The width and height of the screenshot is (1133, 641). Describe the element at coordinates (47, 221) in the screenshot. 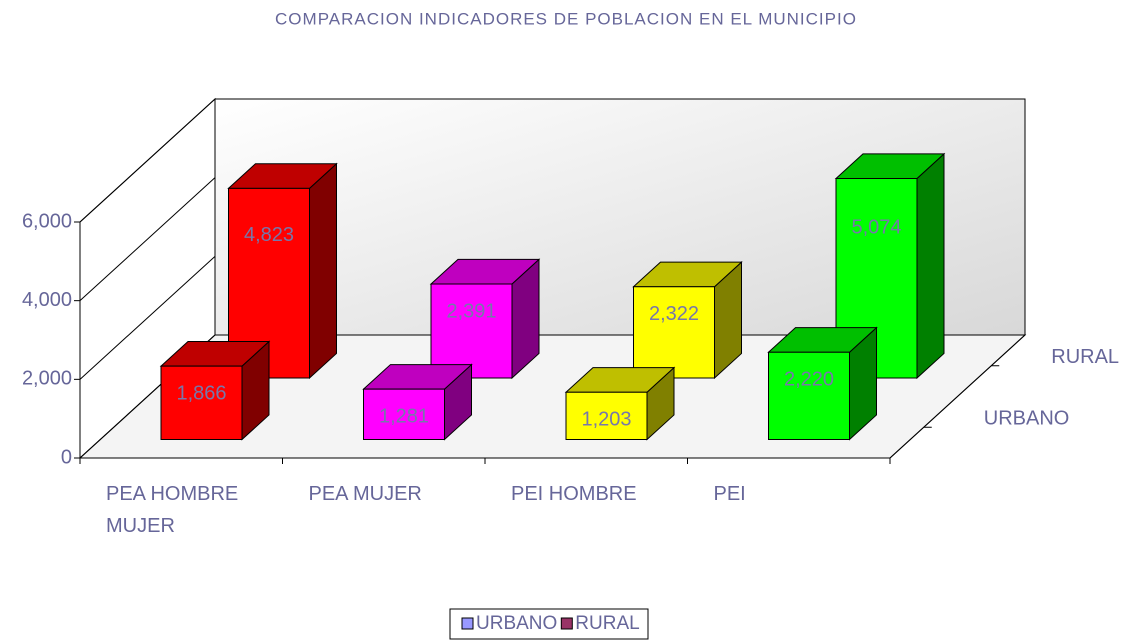

I see `y-tick-label: 6,000` at that location.